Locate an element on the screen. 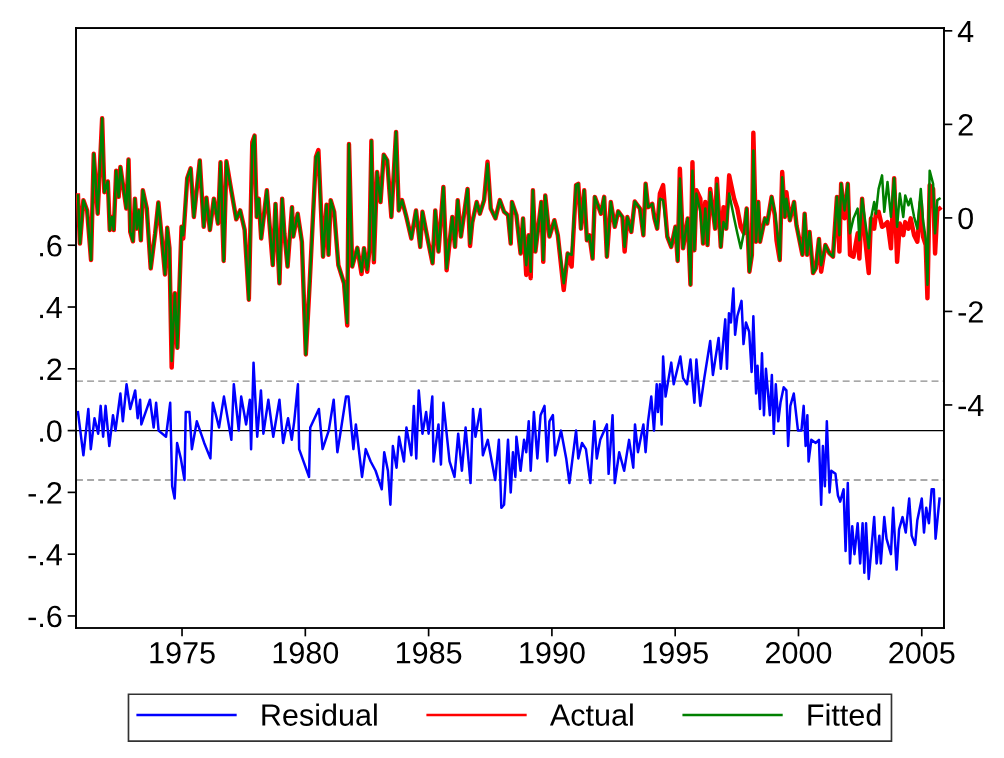 Image resolution: width=1004 pixels, height=758 pixels. y2-tick-label: 4 is located at coordinates (965, 31).